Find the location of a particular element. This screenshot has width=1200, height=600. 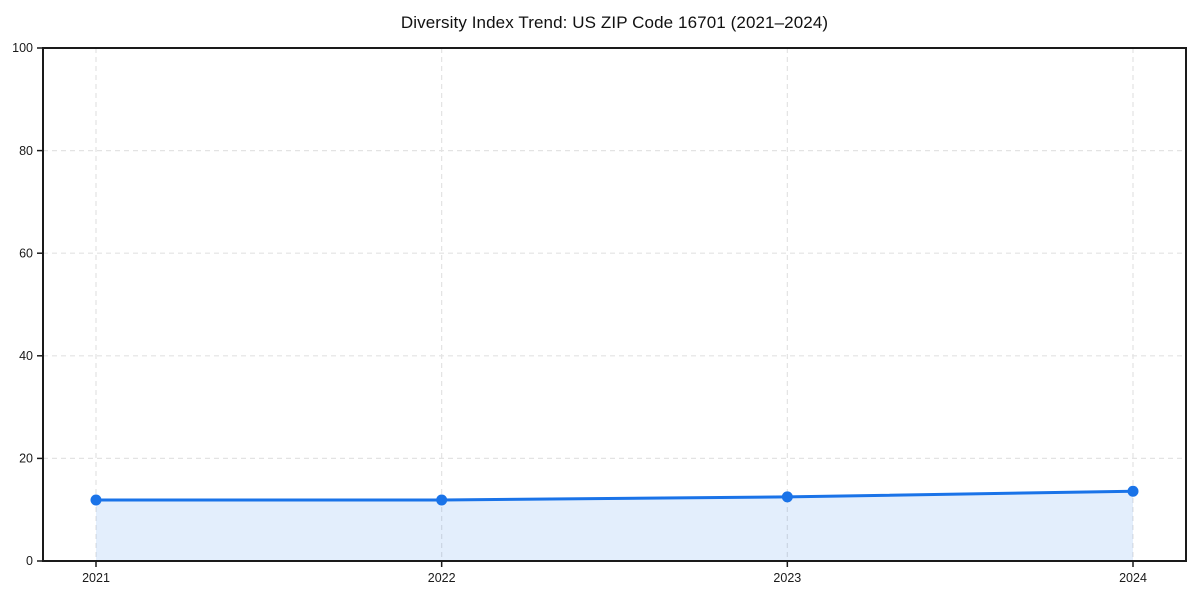

y-tick-label: 60 is located at coordinates (26, 253).